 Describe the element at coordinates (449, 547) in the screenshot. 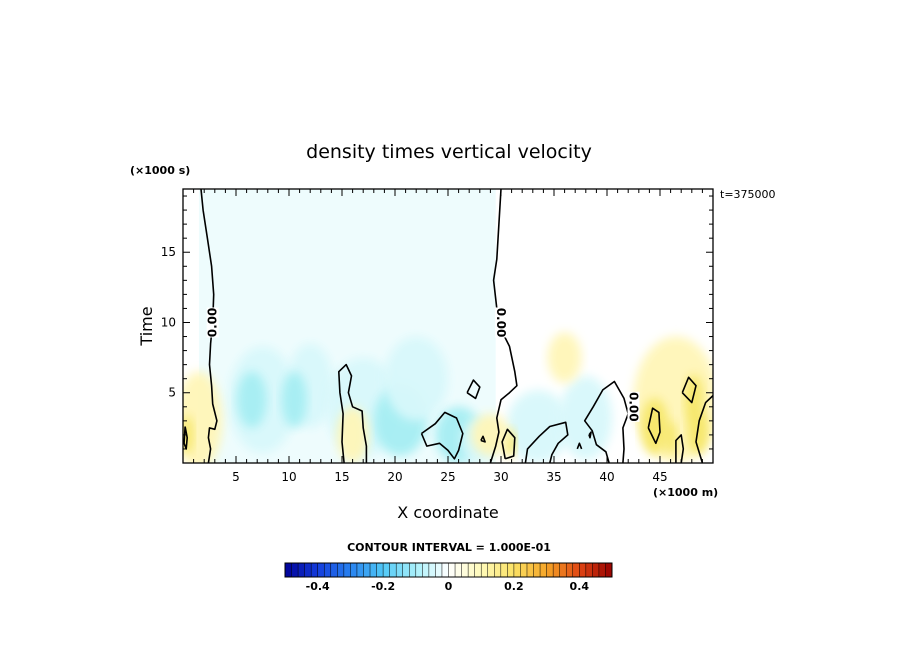

I see `colorbar-title: CONTOUR INTERVAL = 1.000E-01` at that location.